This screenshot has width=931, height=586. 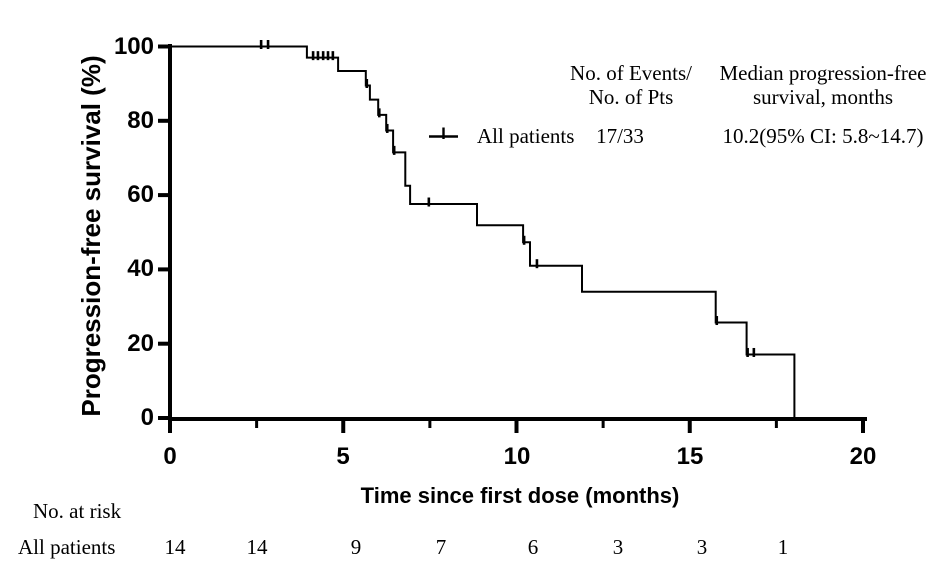 I want to click on x-tick-label-10: 10, so click(x=517, y=456).